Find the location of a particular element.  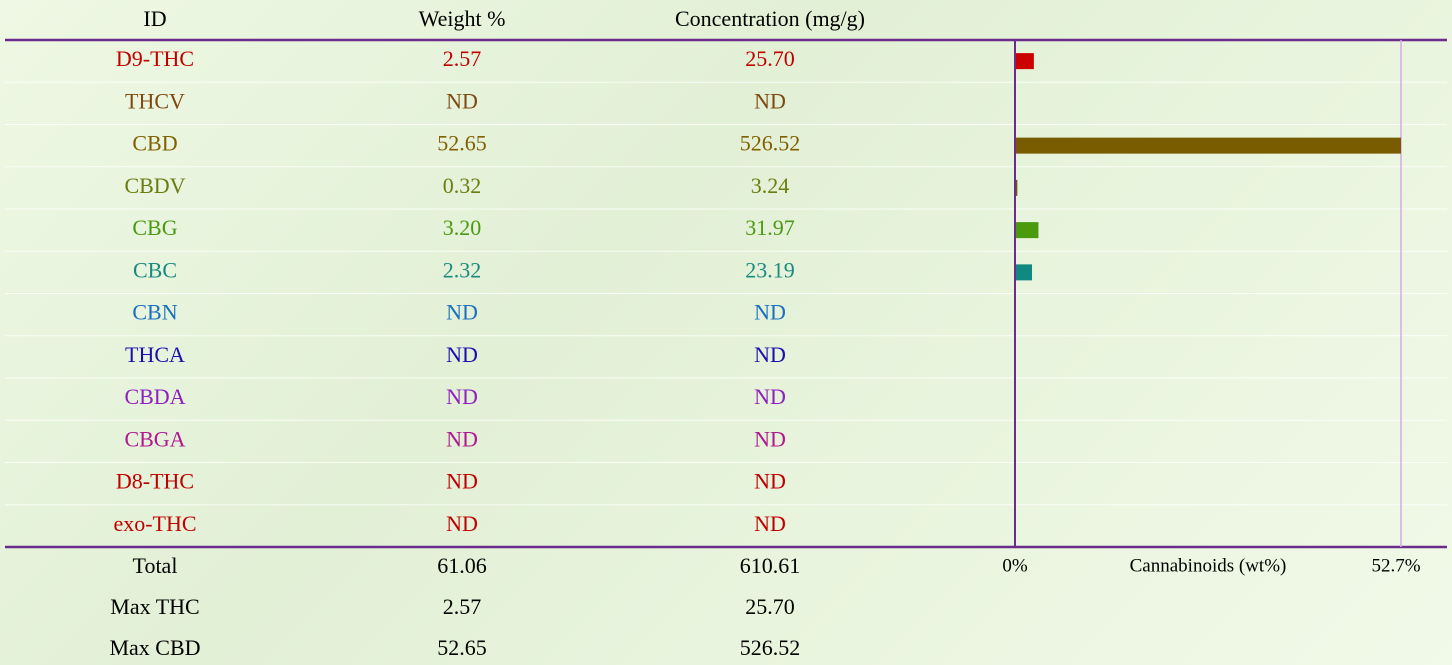

footer-cell: 52.65 is located at coordinates (462, 647).